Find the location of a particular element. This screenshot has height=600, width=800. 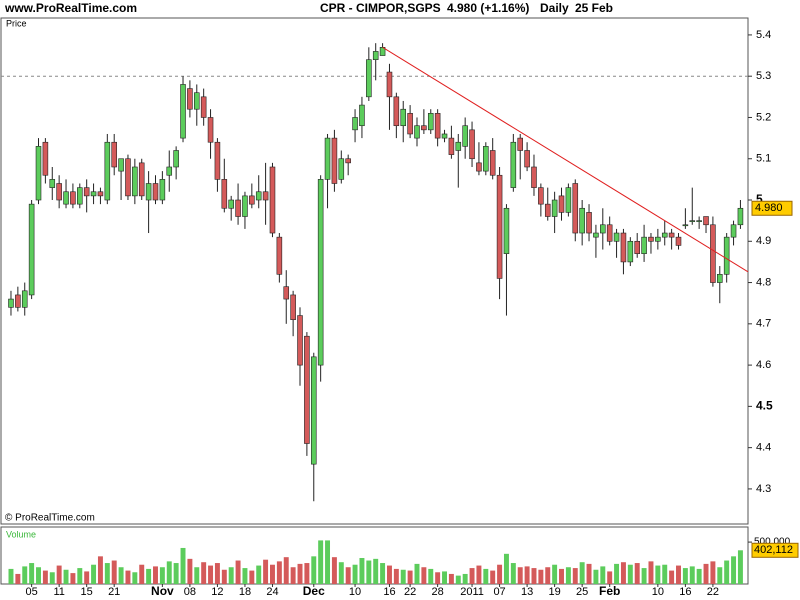

y-label: Price is located at coordinates (16, 23).